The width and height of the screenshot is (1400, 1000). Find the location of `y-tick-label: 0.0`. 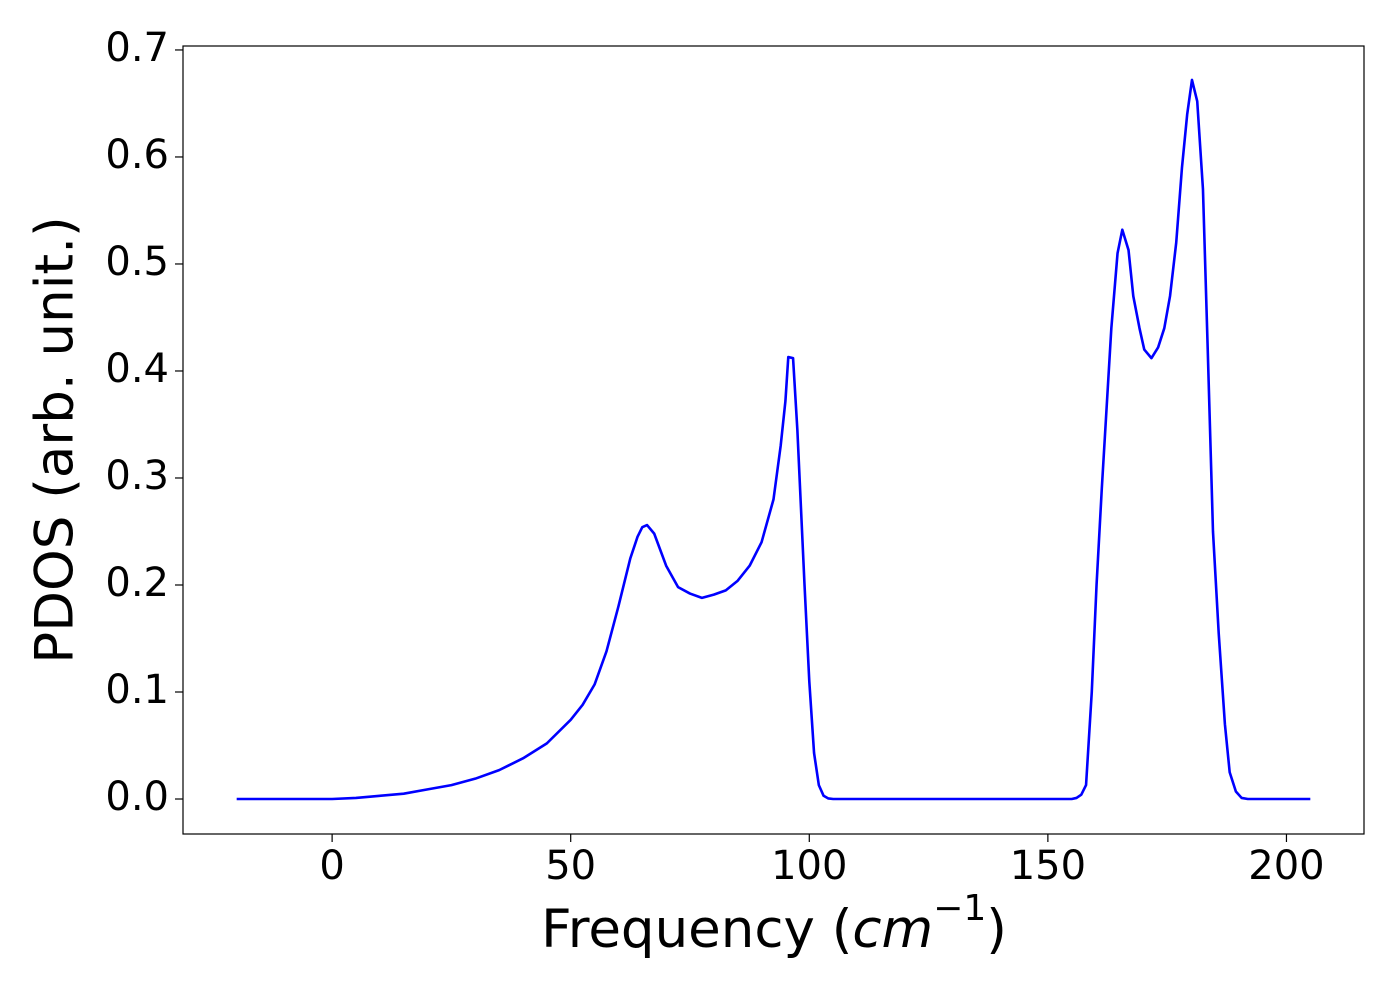

y-tick-label: 0.0 is located at coordinates (137, 797).